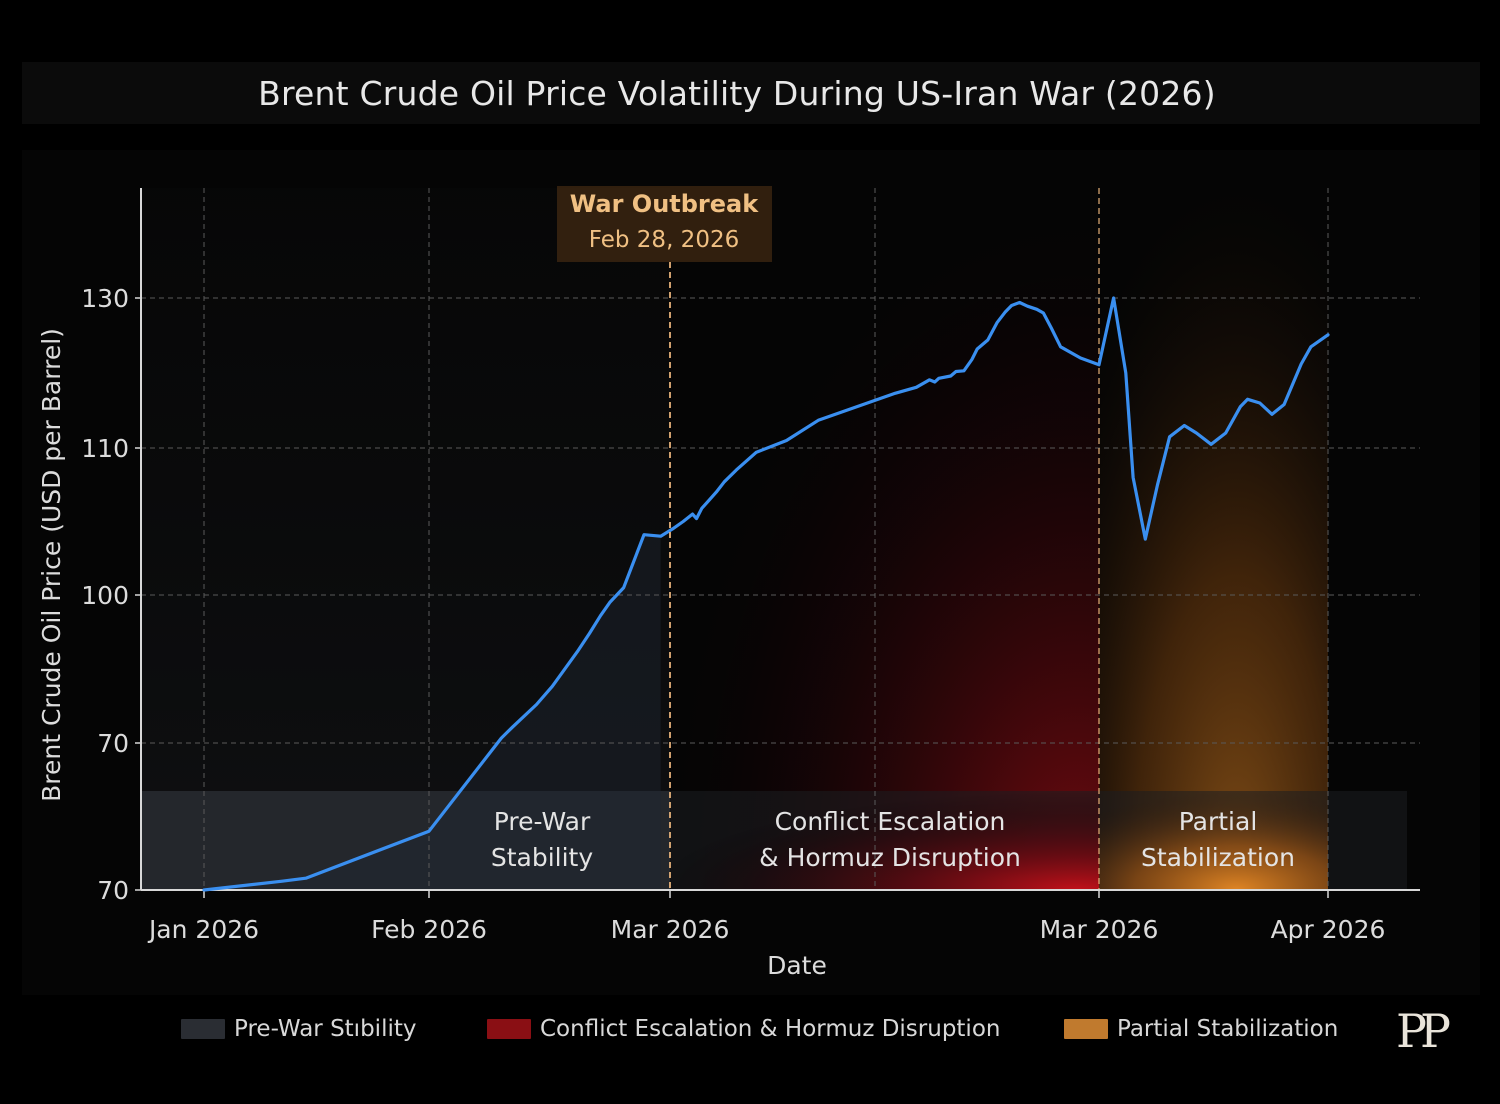 This screenshot has height=1104, width=1500. Describe the element at coordinates (509, 1029) in the screenshot. I see `legend-swatch-conflict` at that location.